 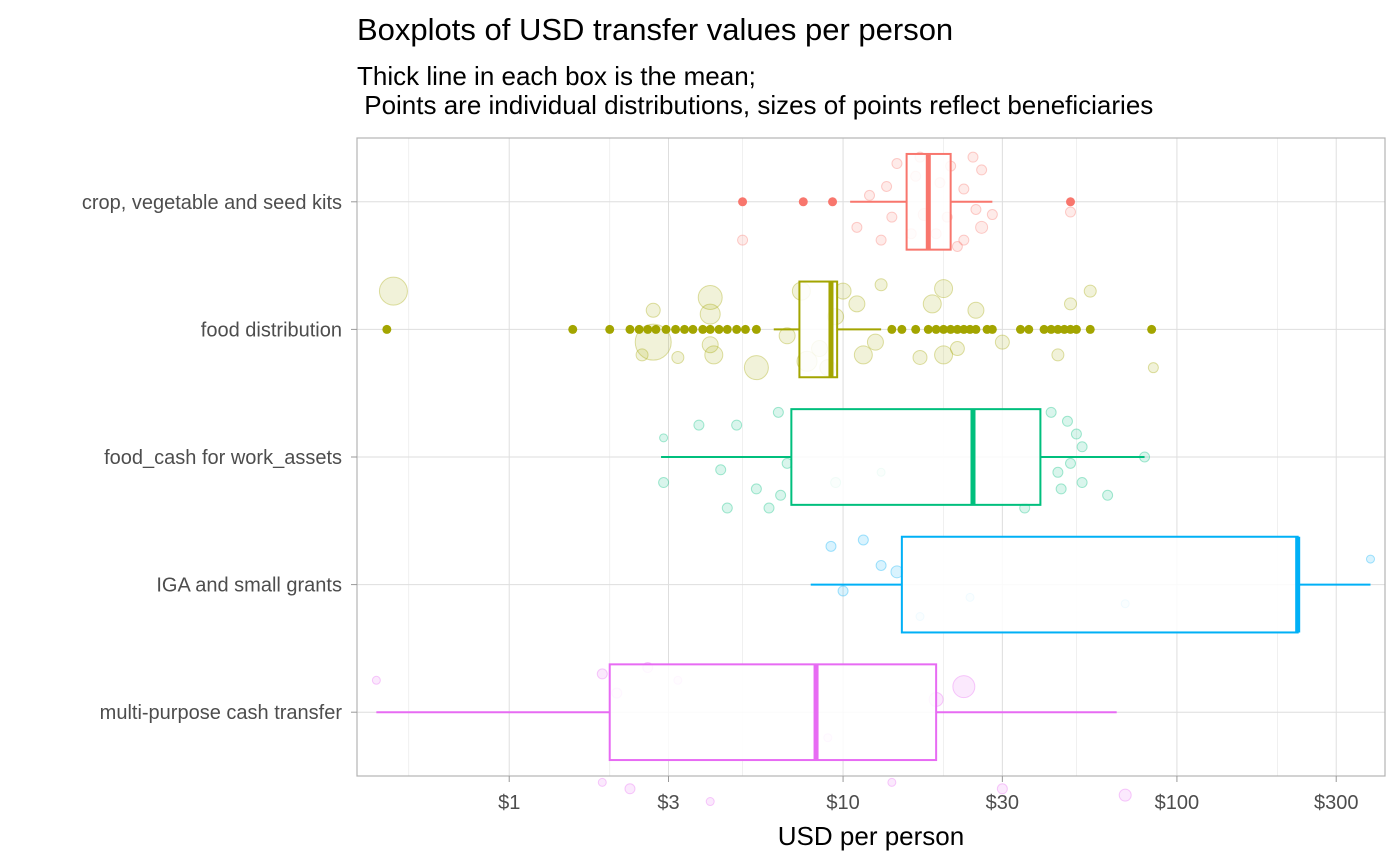 What do you see at coordinates (212, 203) in the screenshot?
I see `category-label: crop, vegetable and seed kits` at bounding box center [212, 203].